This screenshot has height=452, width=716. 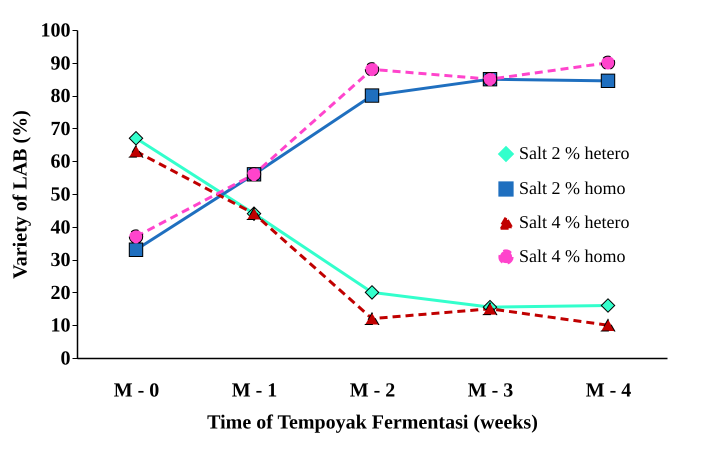 What do you see at coordinates (60, 129) in the screenshot?
I see `y-tick-label: 70` at bounding box center [60, 129].